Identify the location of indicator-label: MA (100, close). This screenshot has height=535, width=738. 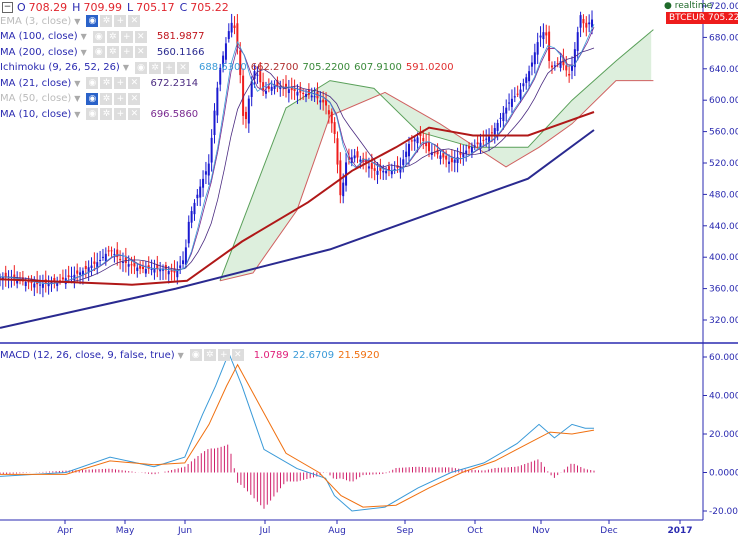
(39, 36).